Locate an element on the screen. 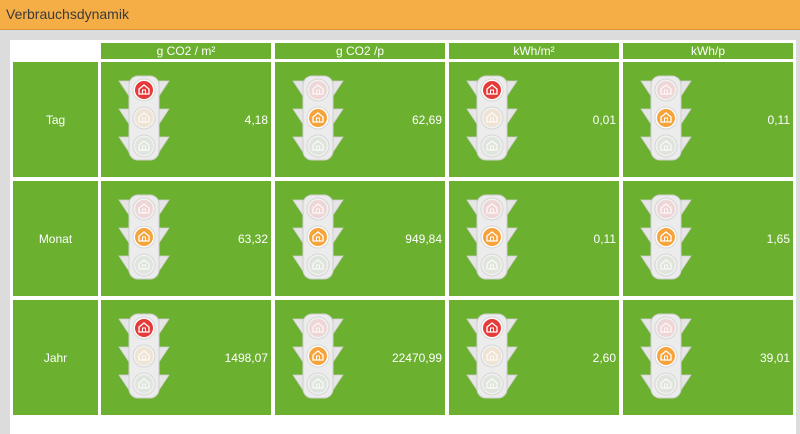 This screenshot has height=434, width=800. row-header-jahr: Jahr is located at coordinates (55, 357).